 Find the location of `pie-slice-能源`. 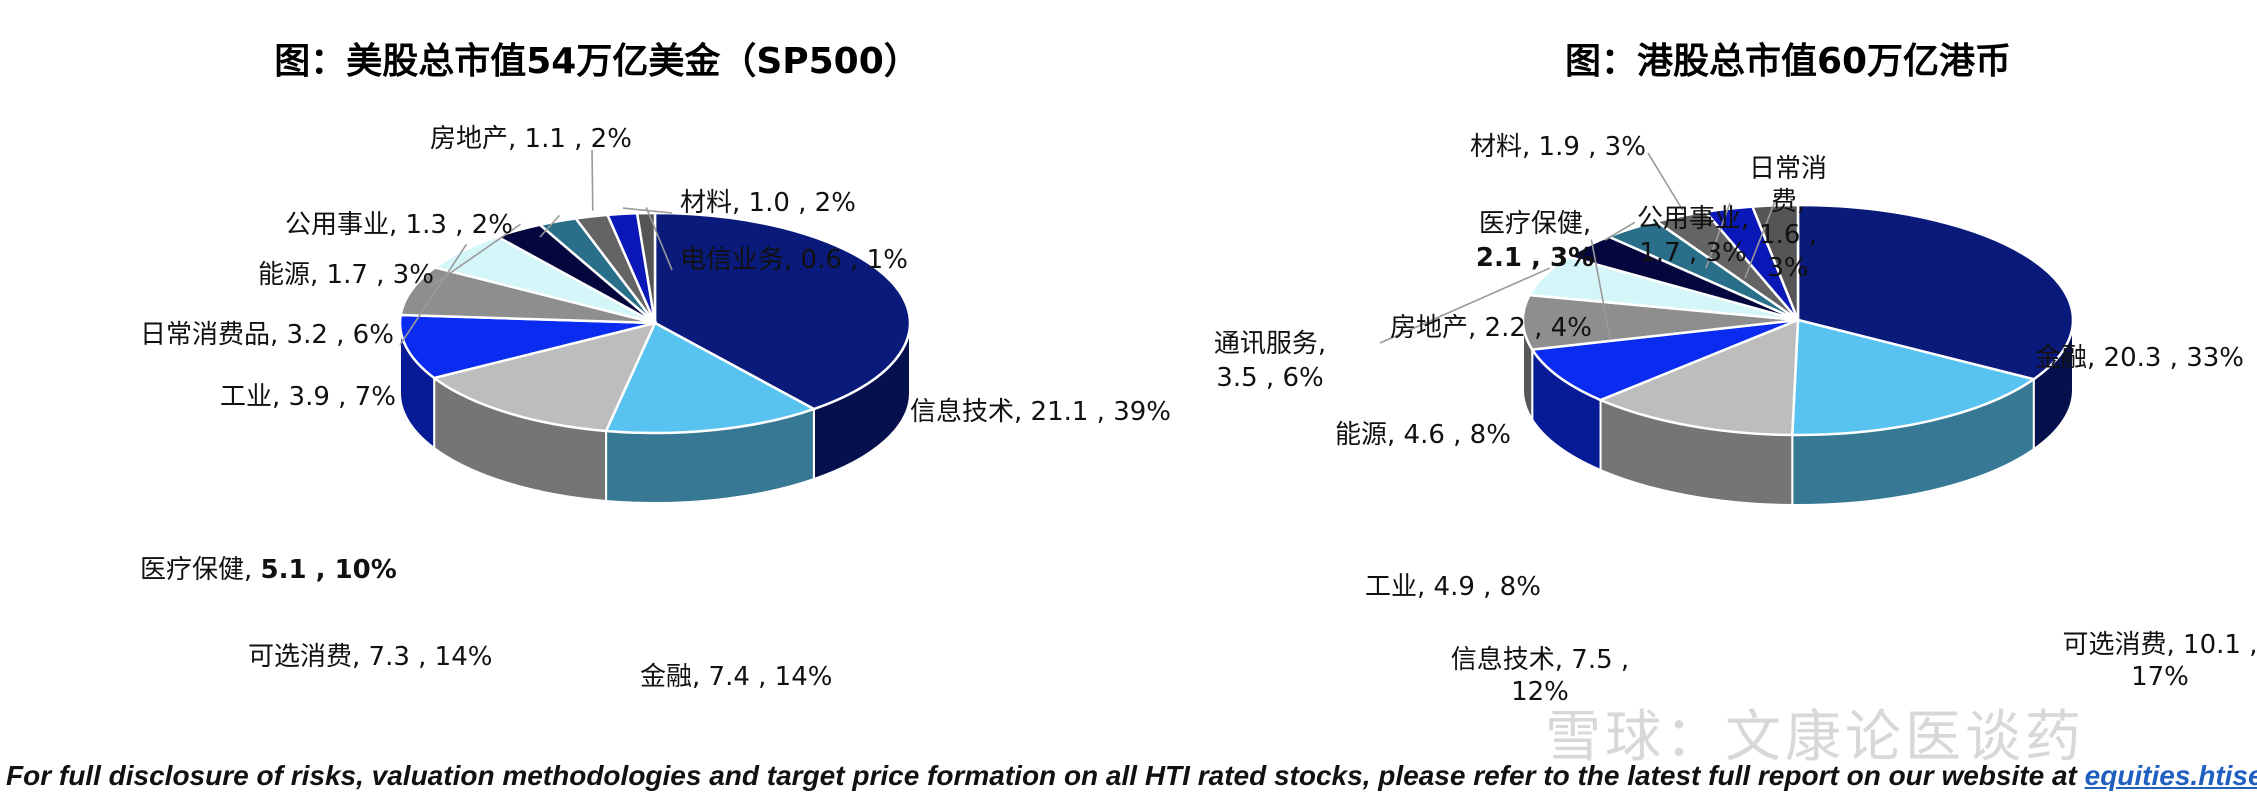

pie-slice-能源 is located at coordinates (1660, 322).